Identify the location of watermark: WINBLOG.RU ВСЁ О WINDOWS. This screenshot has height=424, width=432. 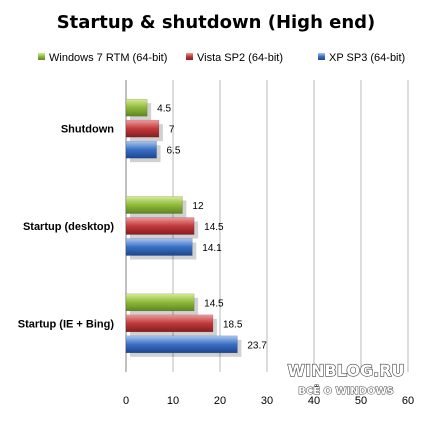
(346, 378).